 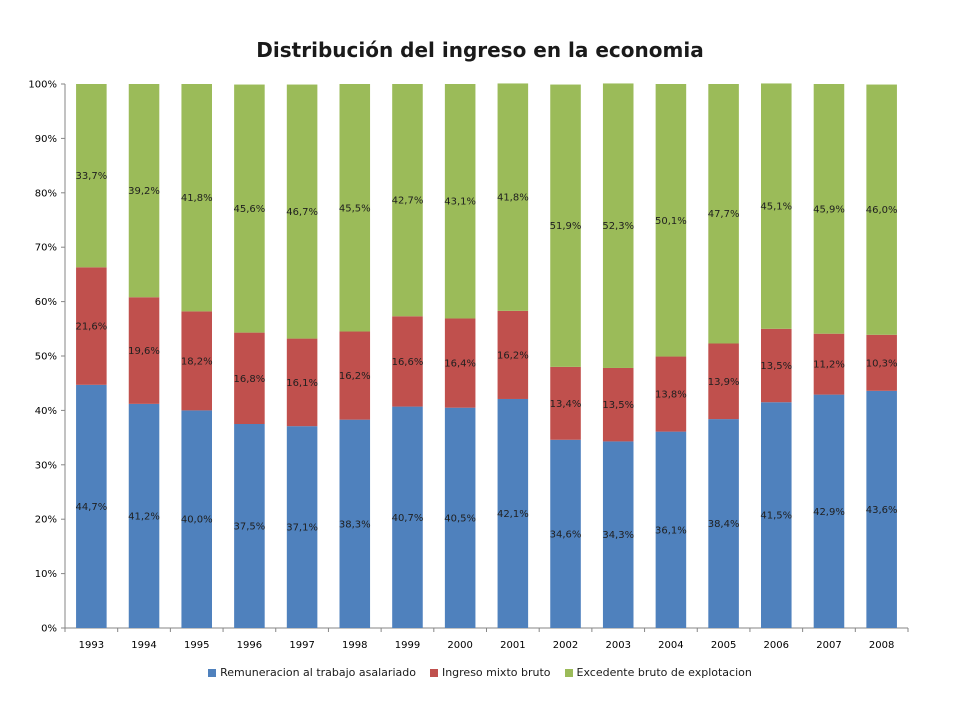 I want to click on legend-swatch-ingreso-mixto, so click(x=433, y=672).